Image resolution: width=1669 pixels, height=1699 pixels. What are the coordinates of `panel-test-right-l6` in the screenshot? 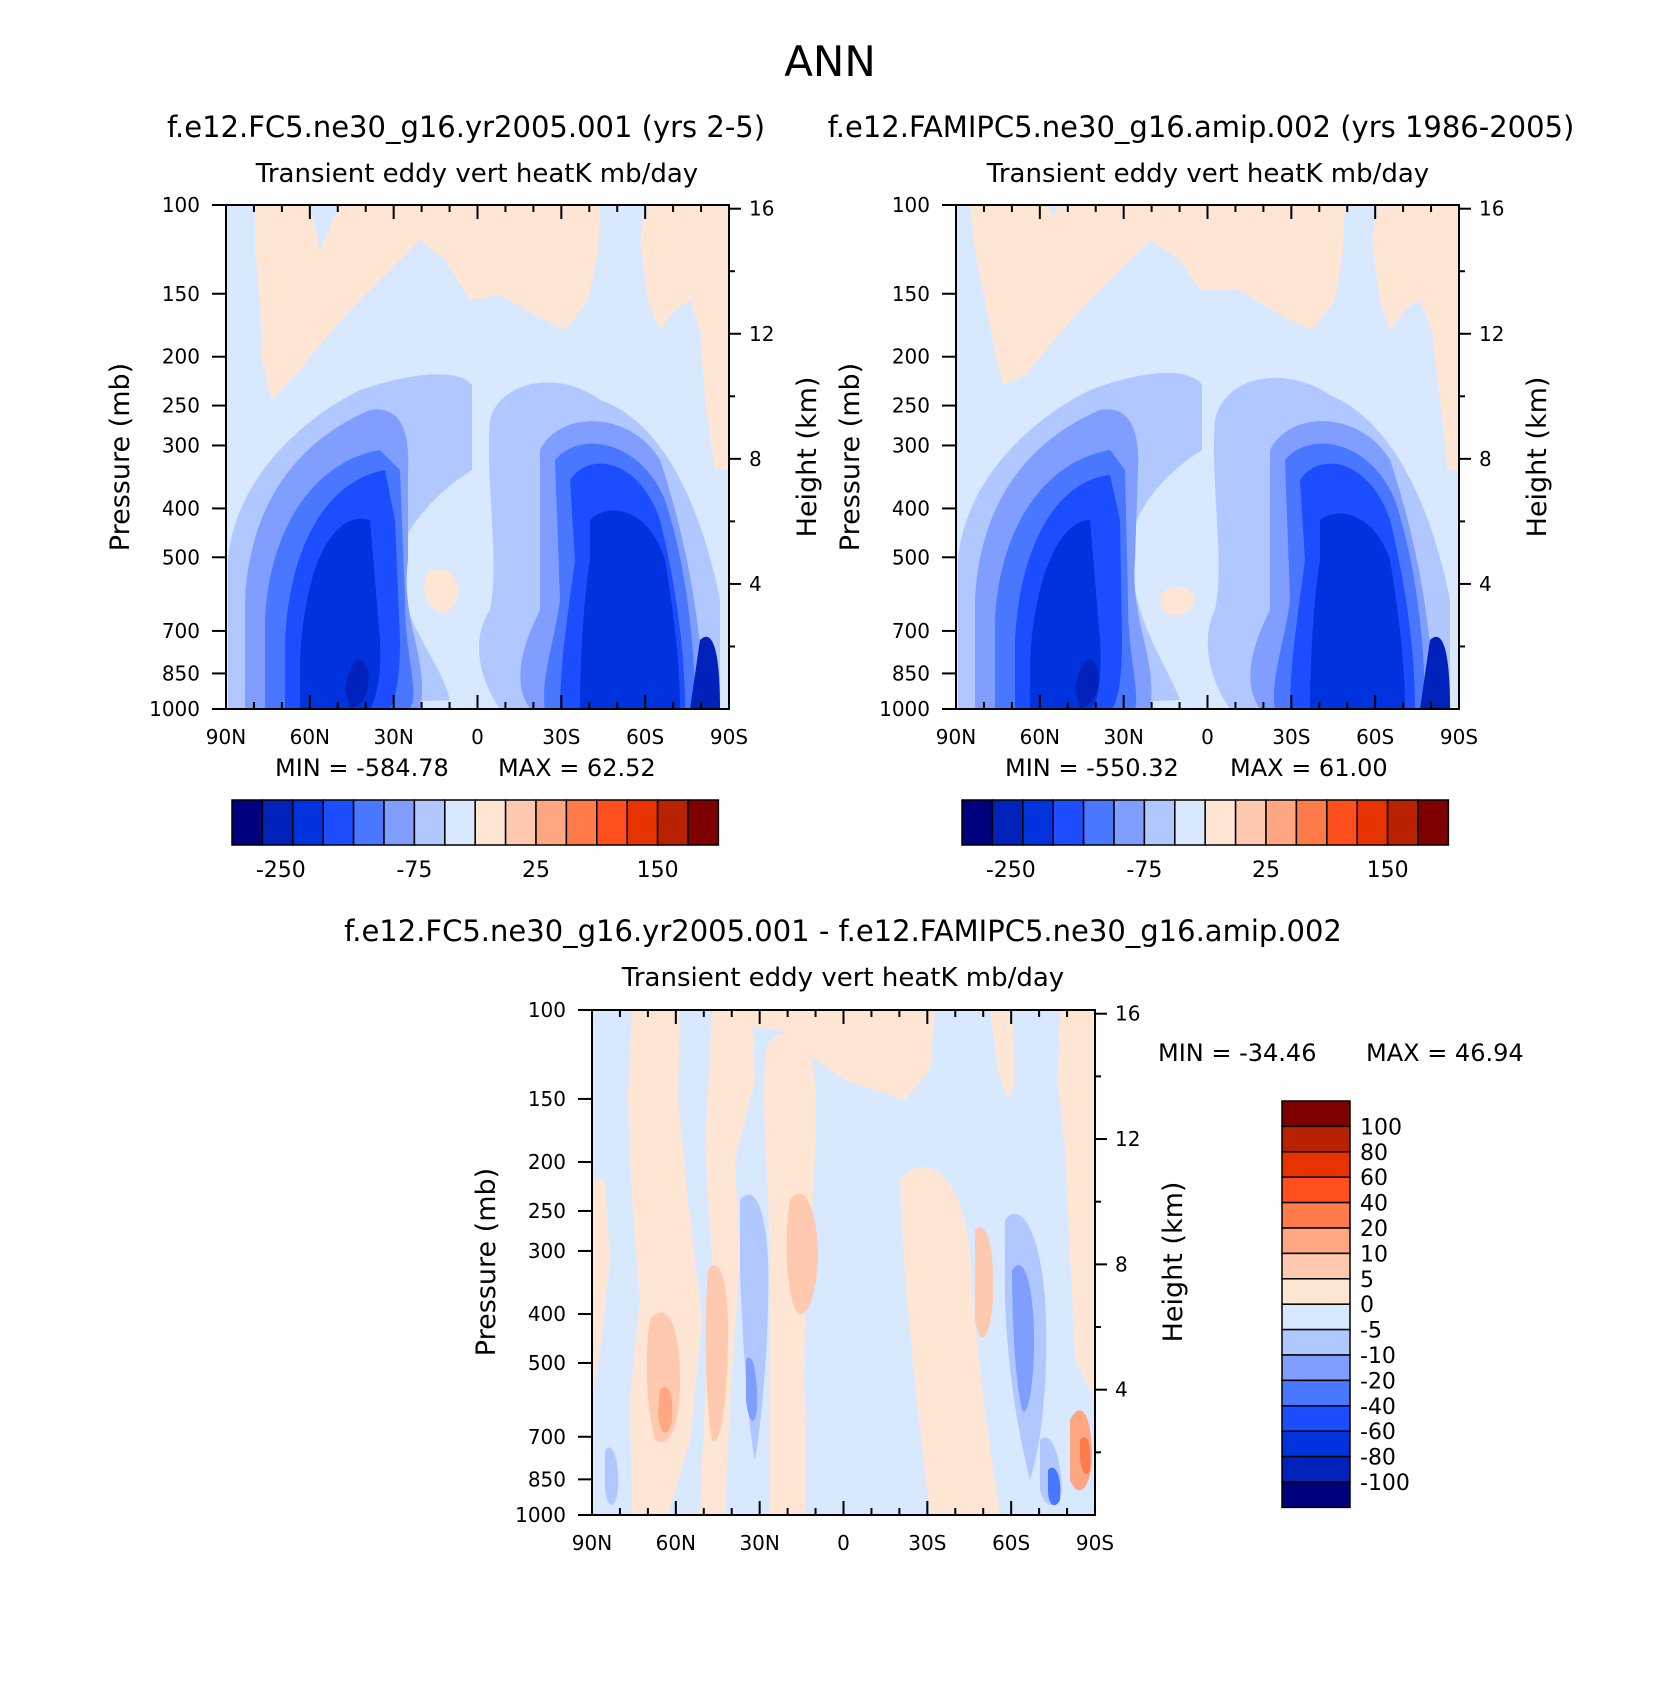 It's located at (705, 672).